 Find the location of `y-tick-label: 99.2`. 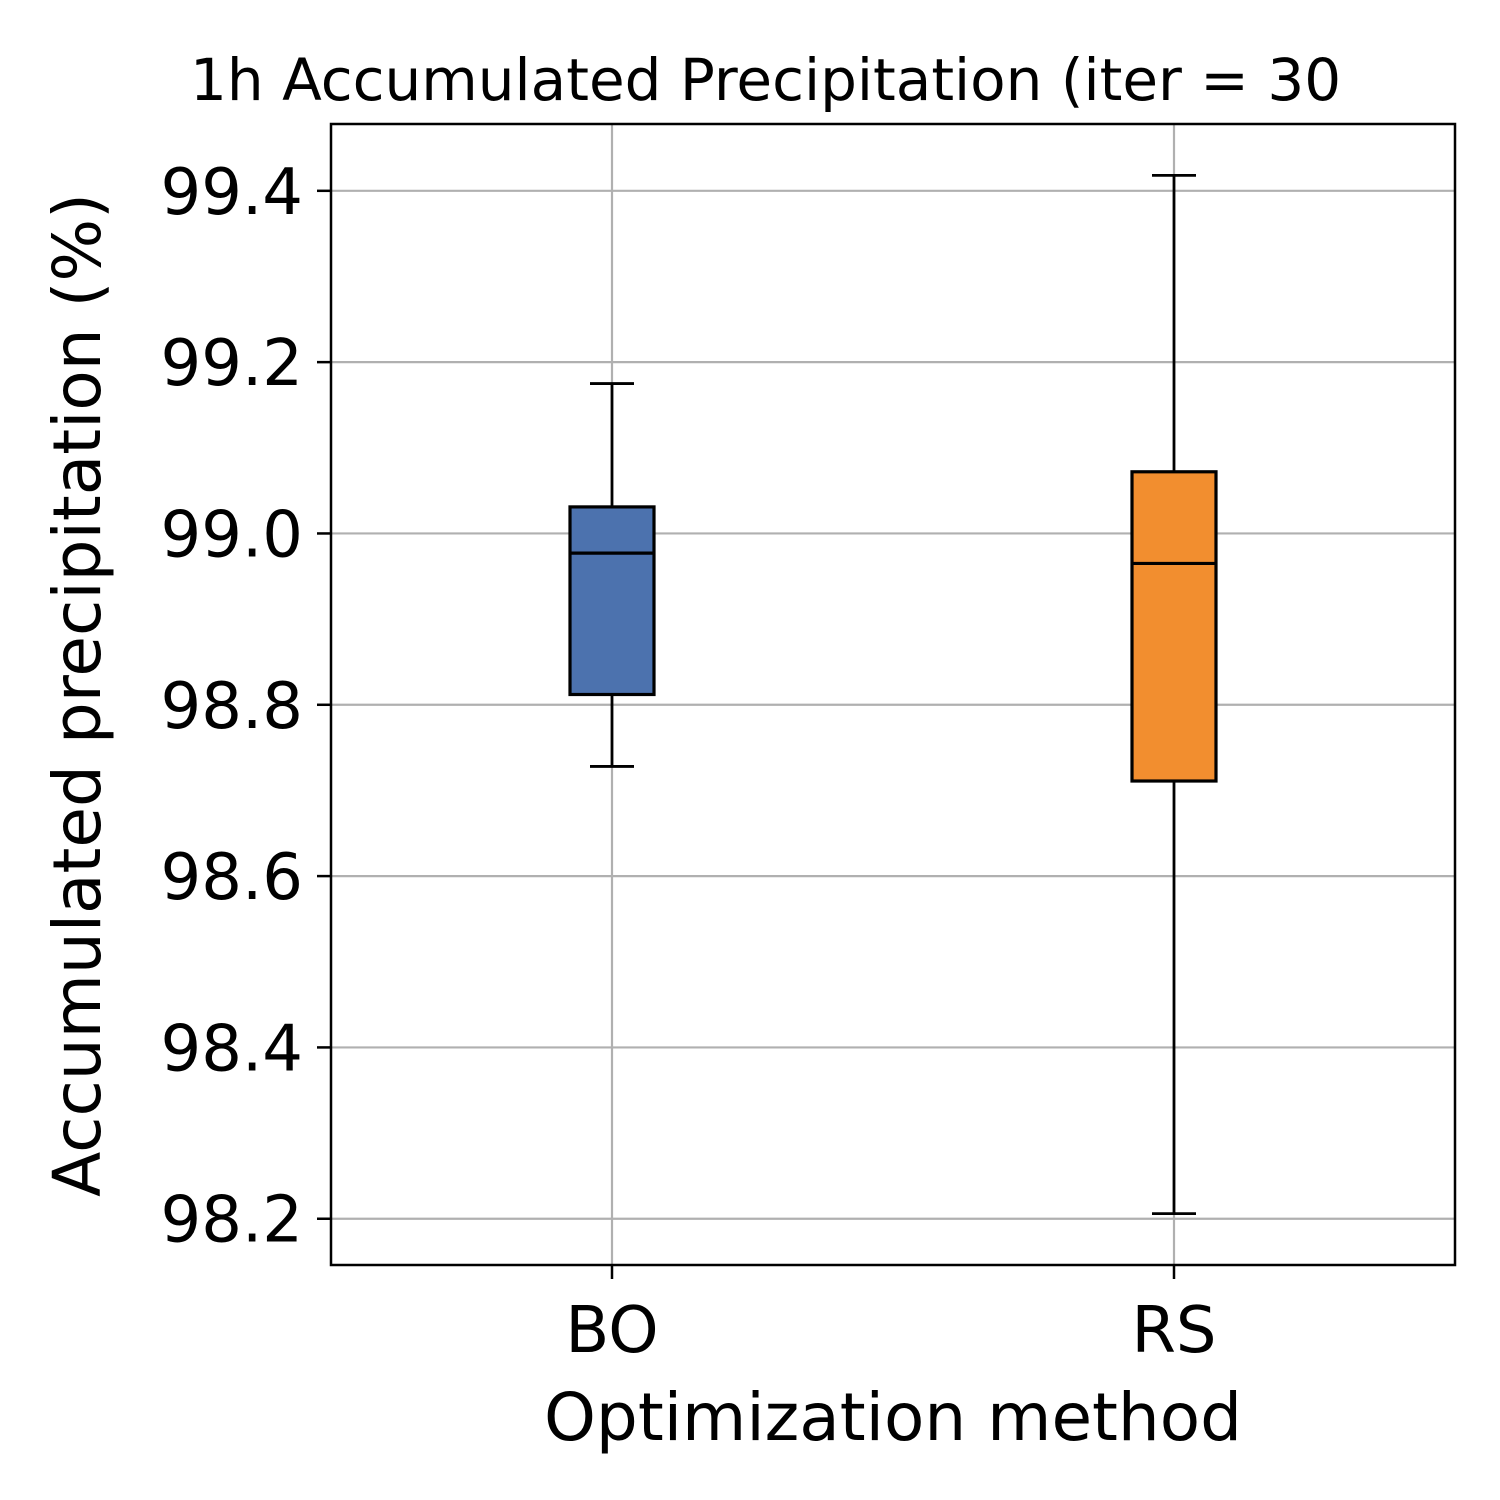

y-tick-label: 99.2 is located at coordinates (232, 364).